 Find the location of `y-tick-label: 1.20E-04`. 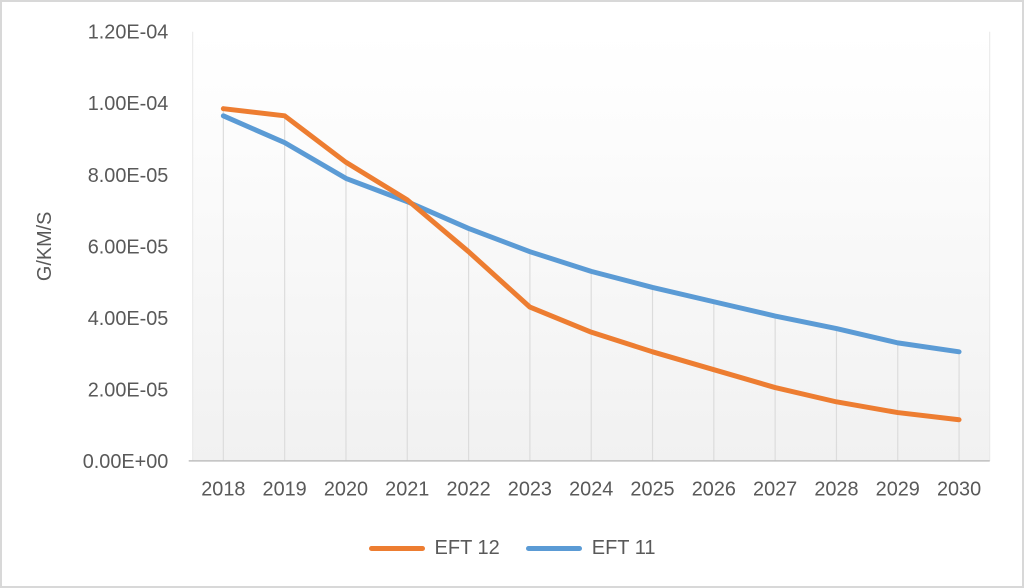

y-tick-label: 1.20E-04 is located at coordinates (128, 33).